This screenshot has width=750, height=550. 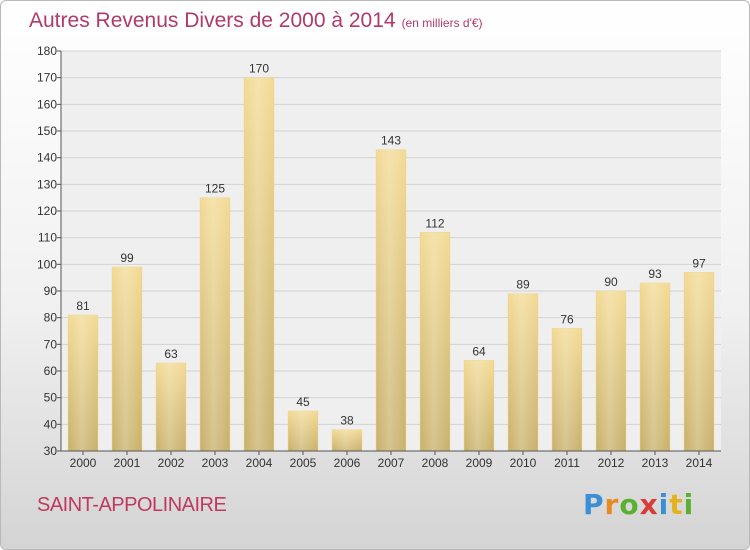 What do you see at coordinates (127, 258) in the screenshot?
I see `data-label: 99` at bounding box center [127, 258].